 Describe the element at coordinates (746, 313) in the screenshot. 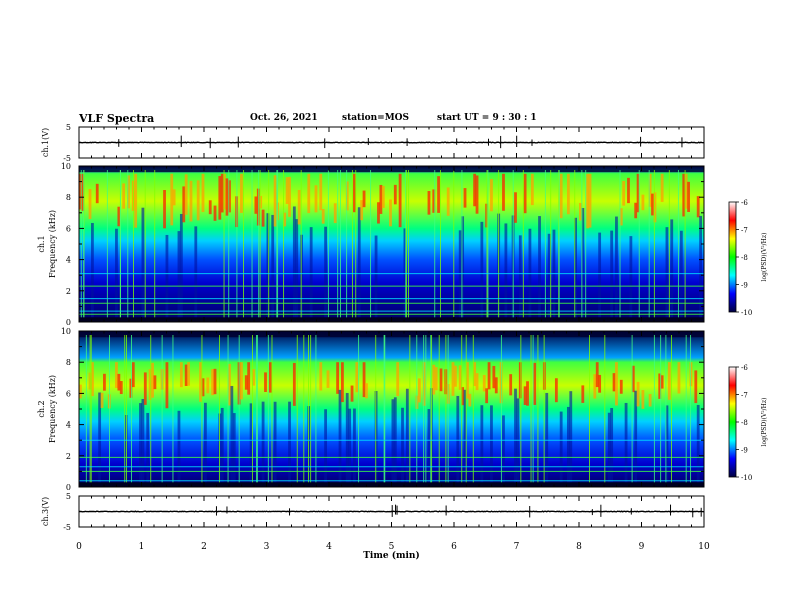

I see `colorbar-tick-label: -10` at that location.